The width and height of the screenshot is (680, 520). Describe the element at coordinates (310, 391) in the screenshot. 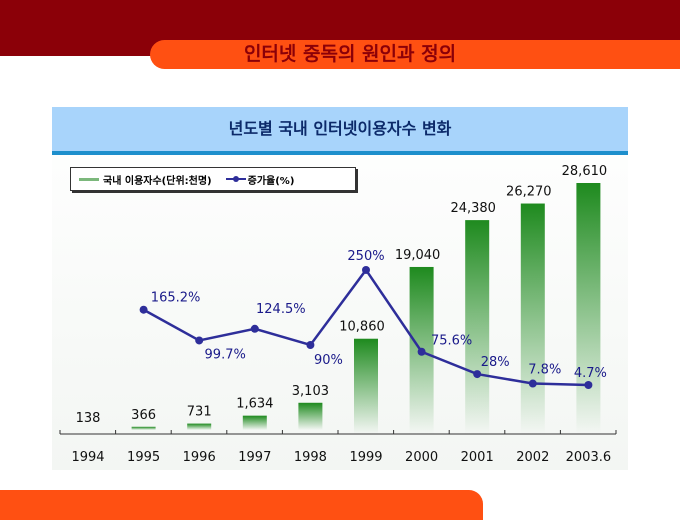

I see `bar-value-label: 3,103` at that location.